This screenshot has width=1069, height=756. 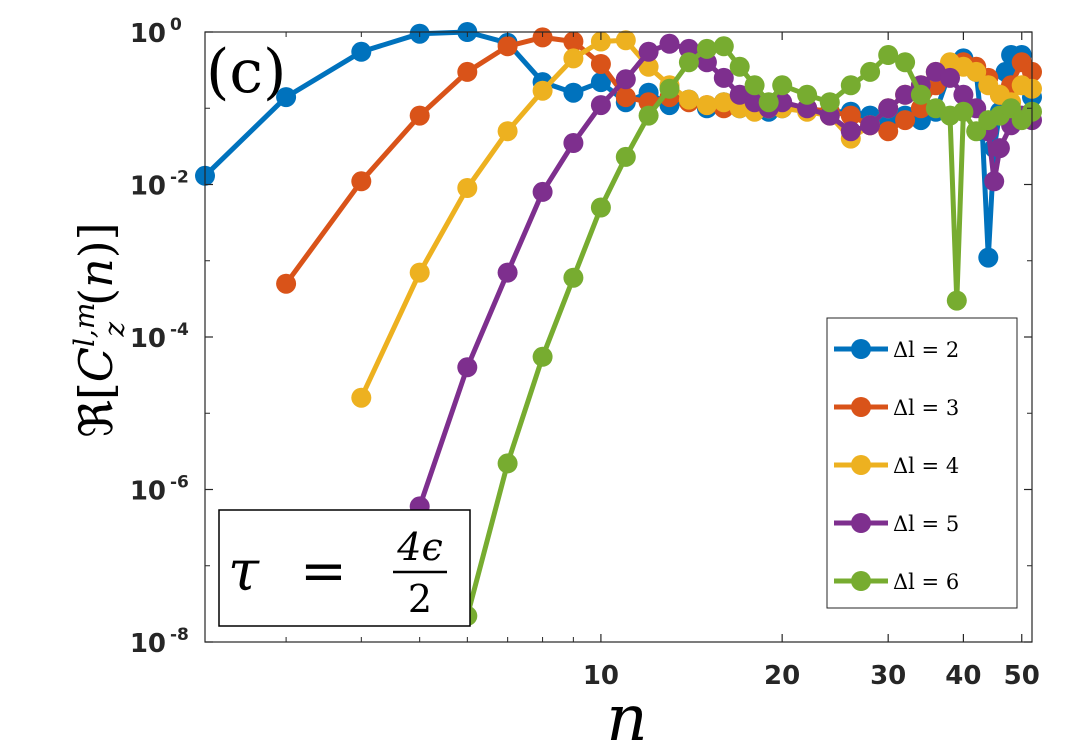 I want to click on y-axis-label: ℜ[Cl,mz(n)], so click(x=99, y=329).